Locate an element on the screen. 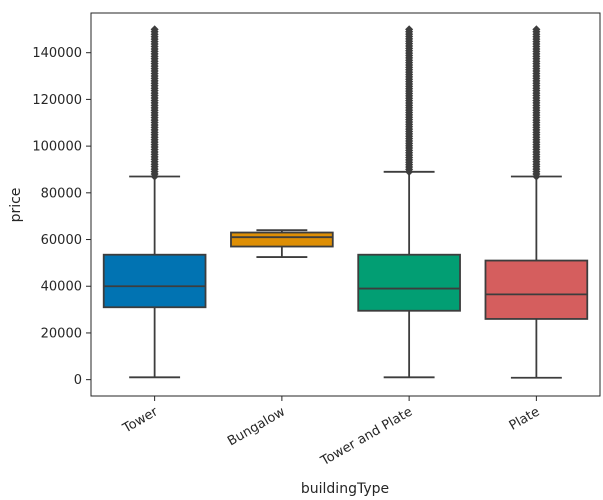  y-tick-label: 120000 is located at coordinates (57, 100).